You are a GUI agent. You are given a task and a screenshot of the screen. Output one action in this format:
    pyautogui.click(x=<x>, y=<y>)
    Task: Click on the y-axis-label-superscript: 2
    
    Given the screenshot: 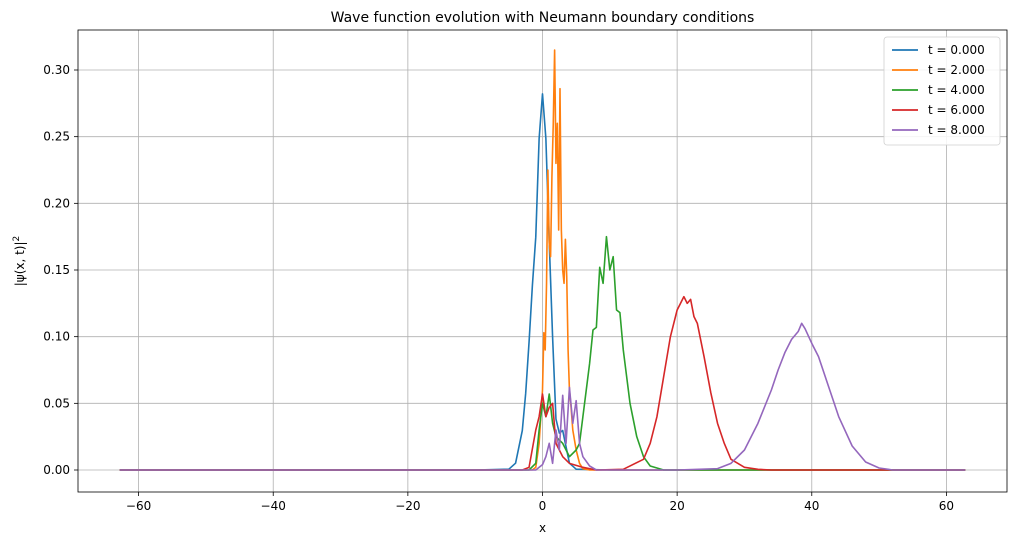 What is the action you would take?
    pyautogui.click(x=17, y=239)
    